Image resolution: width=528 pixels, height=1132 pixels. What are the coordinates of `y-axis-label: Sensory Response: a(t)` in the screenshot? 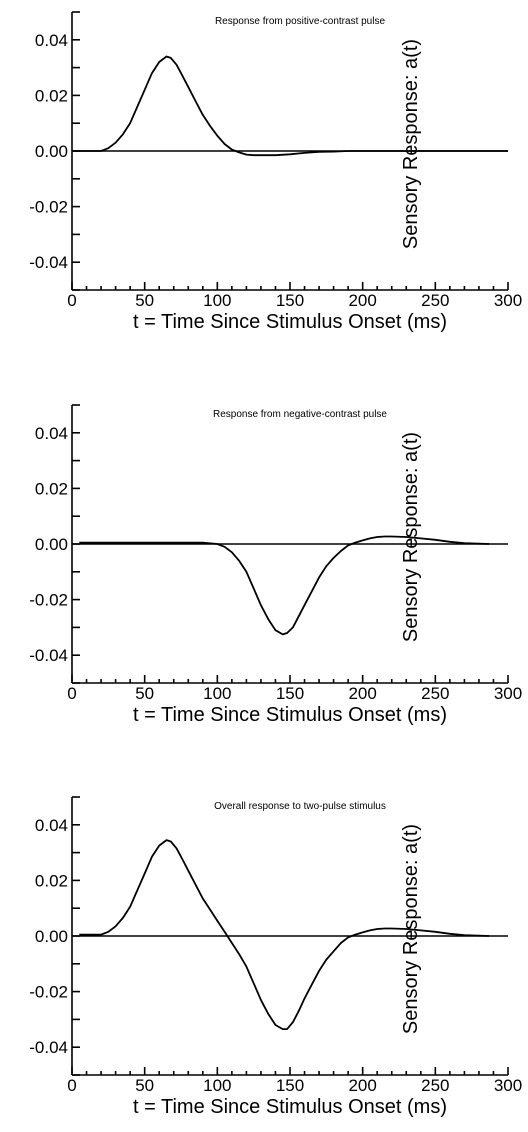 It's located at (411, 144).